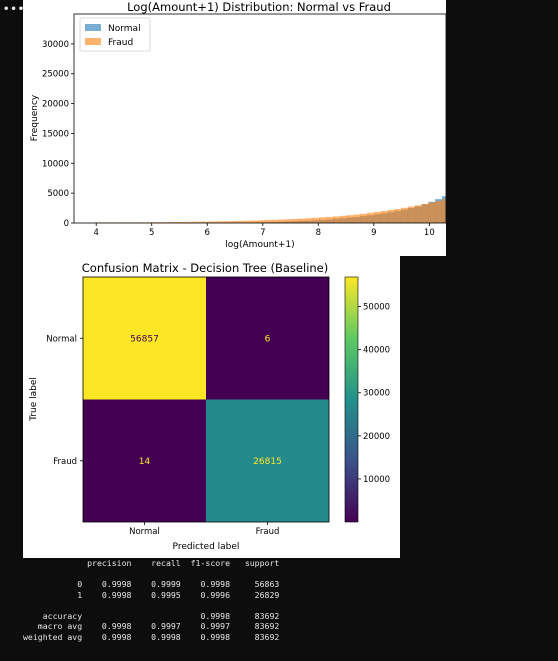 The width and height of the screenshot is (558, 661). Describe the element at coordinates (376, 351) in the screenshot. I see `colorbar-tick-label: 40000` at that location.